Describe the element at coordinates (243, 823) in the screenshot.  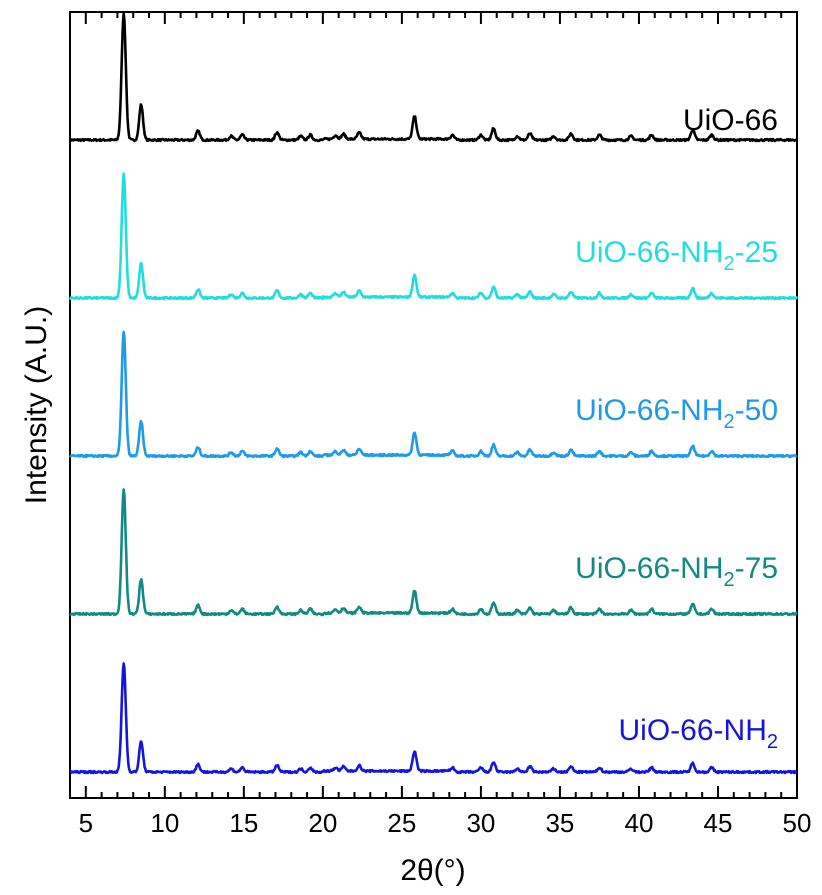
I see `x-tick-label: 15` at that location.